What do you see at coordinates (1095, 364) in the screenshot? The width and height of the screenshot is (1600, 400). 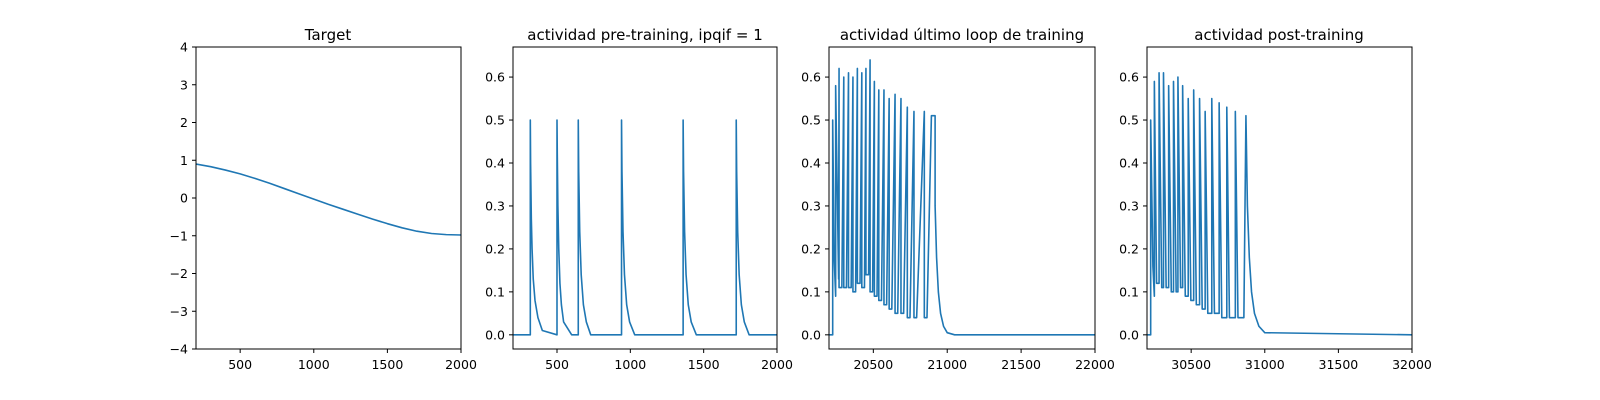 I see `x-tick-label: 22000` at bounding box center [1095, 364].